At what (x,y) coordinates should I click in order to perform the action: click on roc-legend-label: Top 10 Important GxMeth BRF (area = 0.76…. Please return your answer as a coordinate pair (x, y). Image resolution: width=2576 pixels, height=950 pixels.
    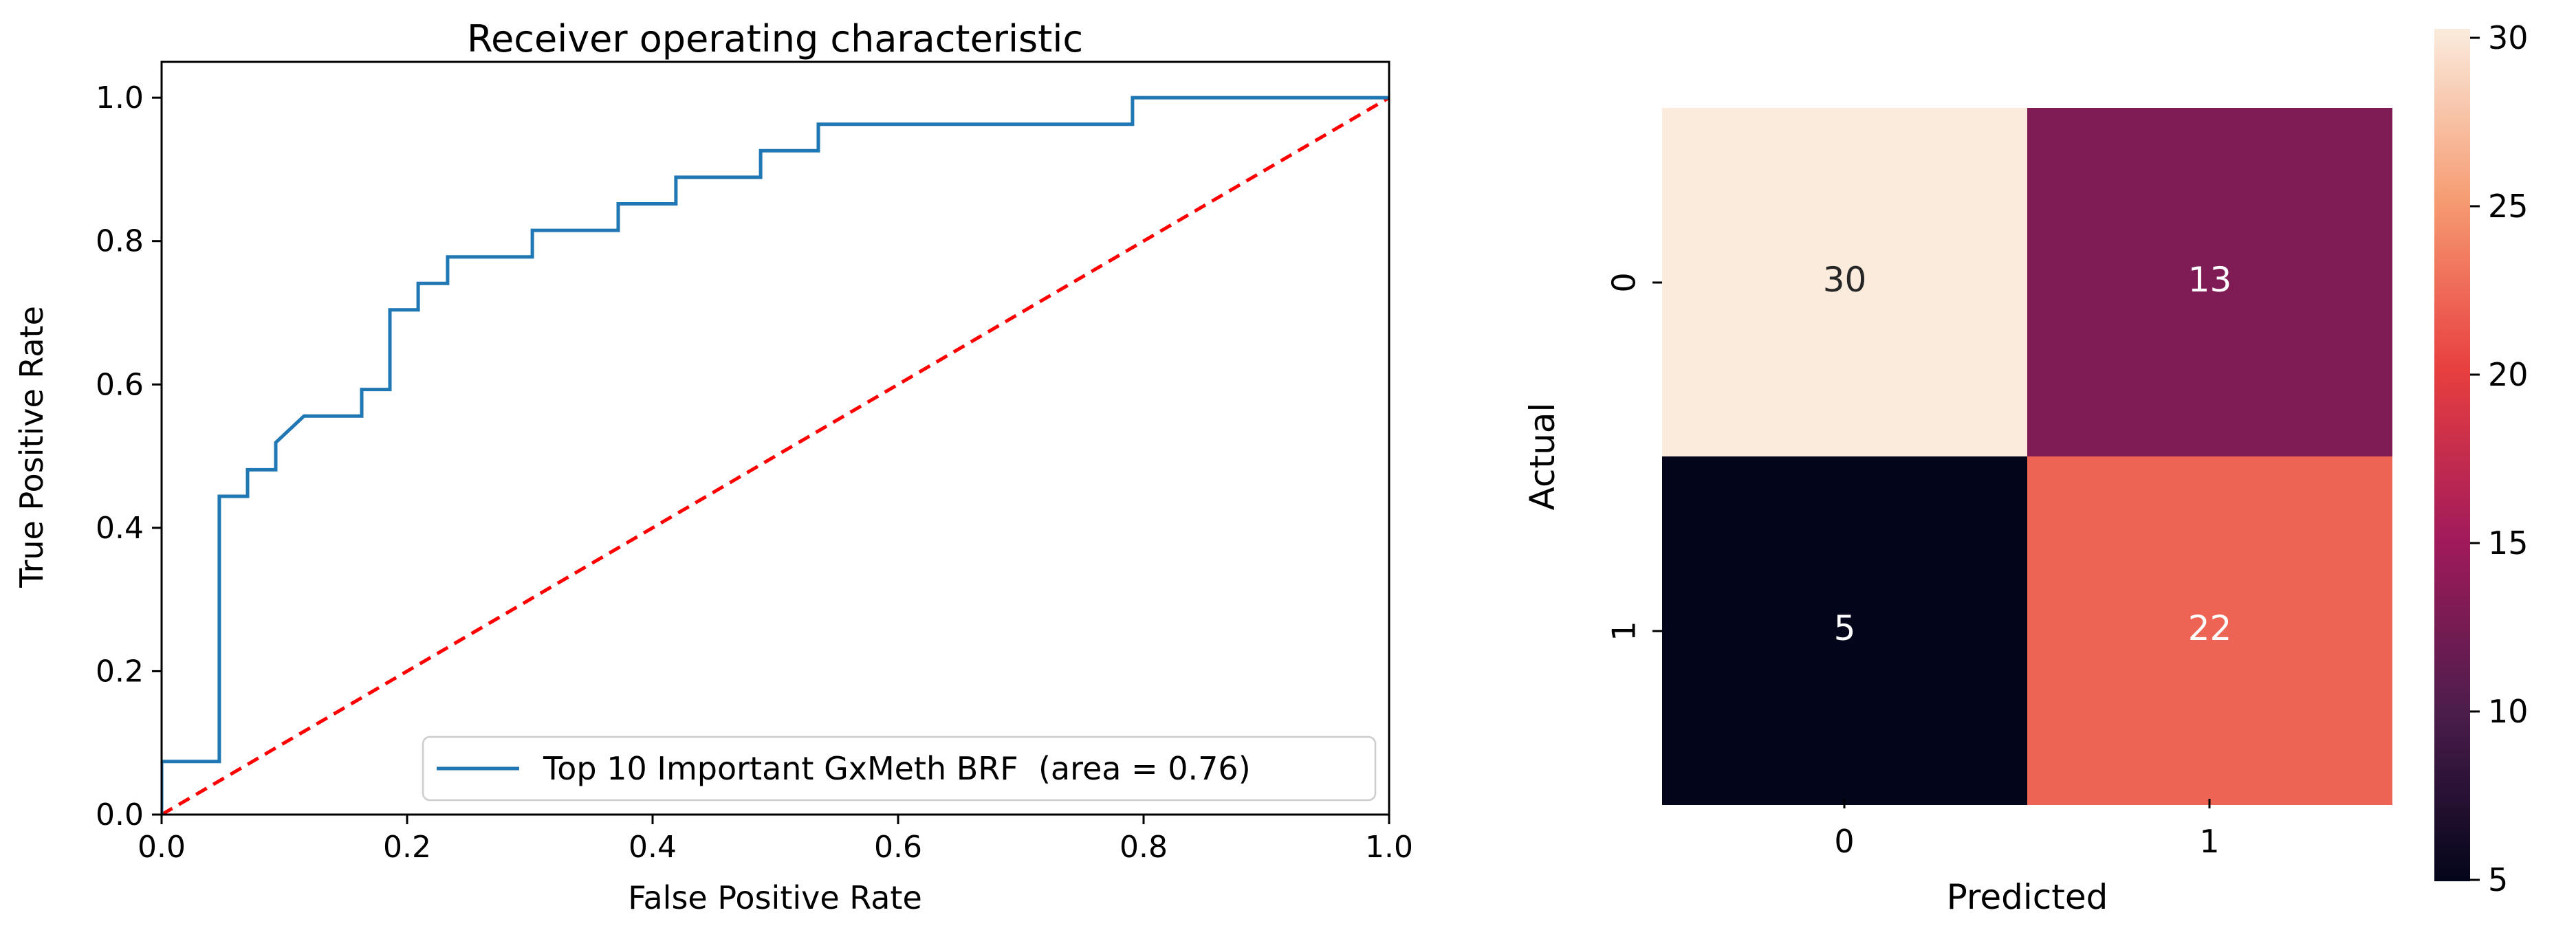
    Looking at the image, I should click on (897, 768).